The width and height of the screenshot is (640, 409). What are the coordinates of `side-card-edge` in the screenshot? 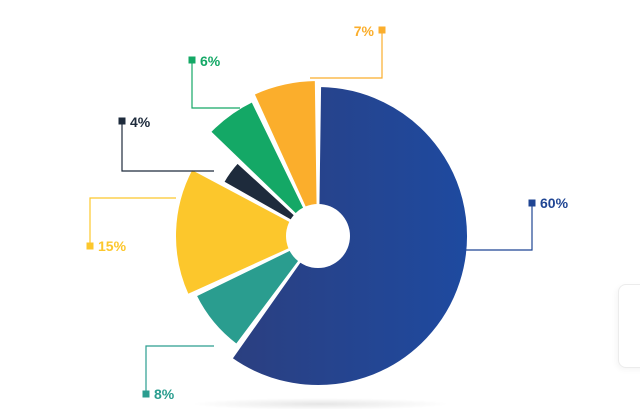 It's located at (629, 326).